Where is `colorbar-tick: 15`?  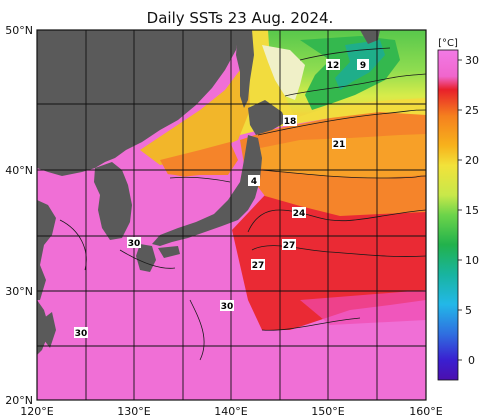 colorbar-tick: 15 is located at coordinates (472, 210).